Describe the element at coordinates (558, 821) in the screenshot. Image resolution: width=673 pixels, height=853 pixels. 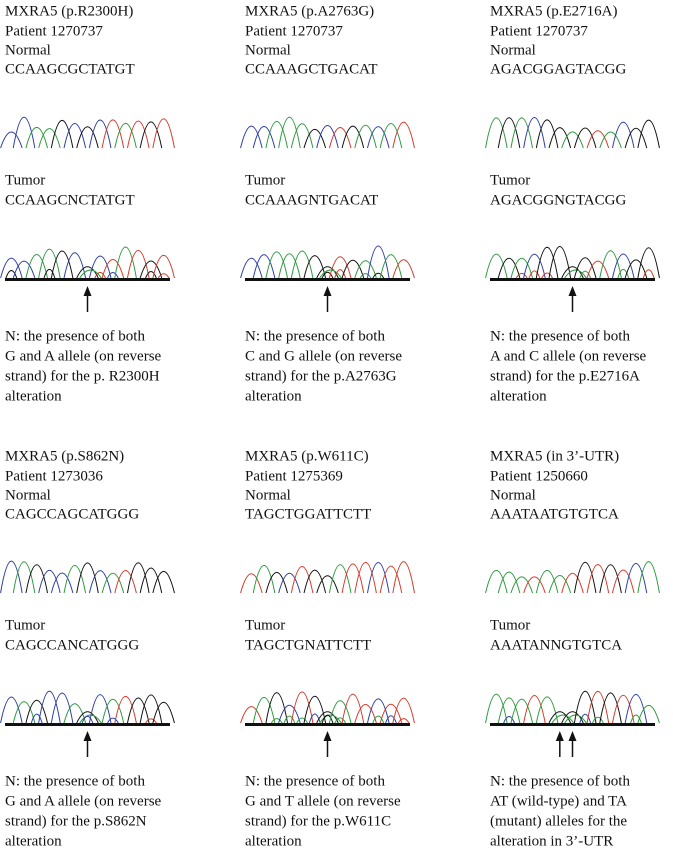
I see `note-line: (mutant) alleles for the` at that location.